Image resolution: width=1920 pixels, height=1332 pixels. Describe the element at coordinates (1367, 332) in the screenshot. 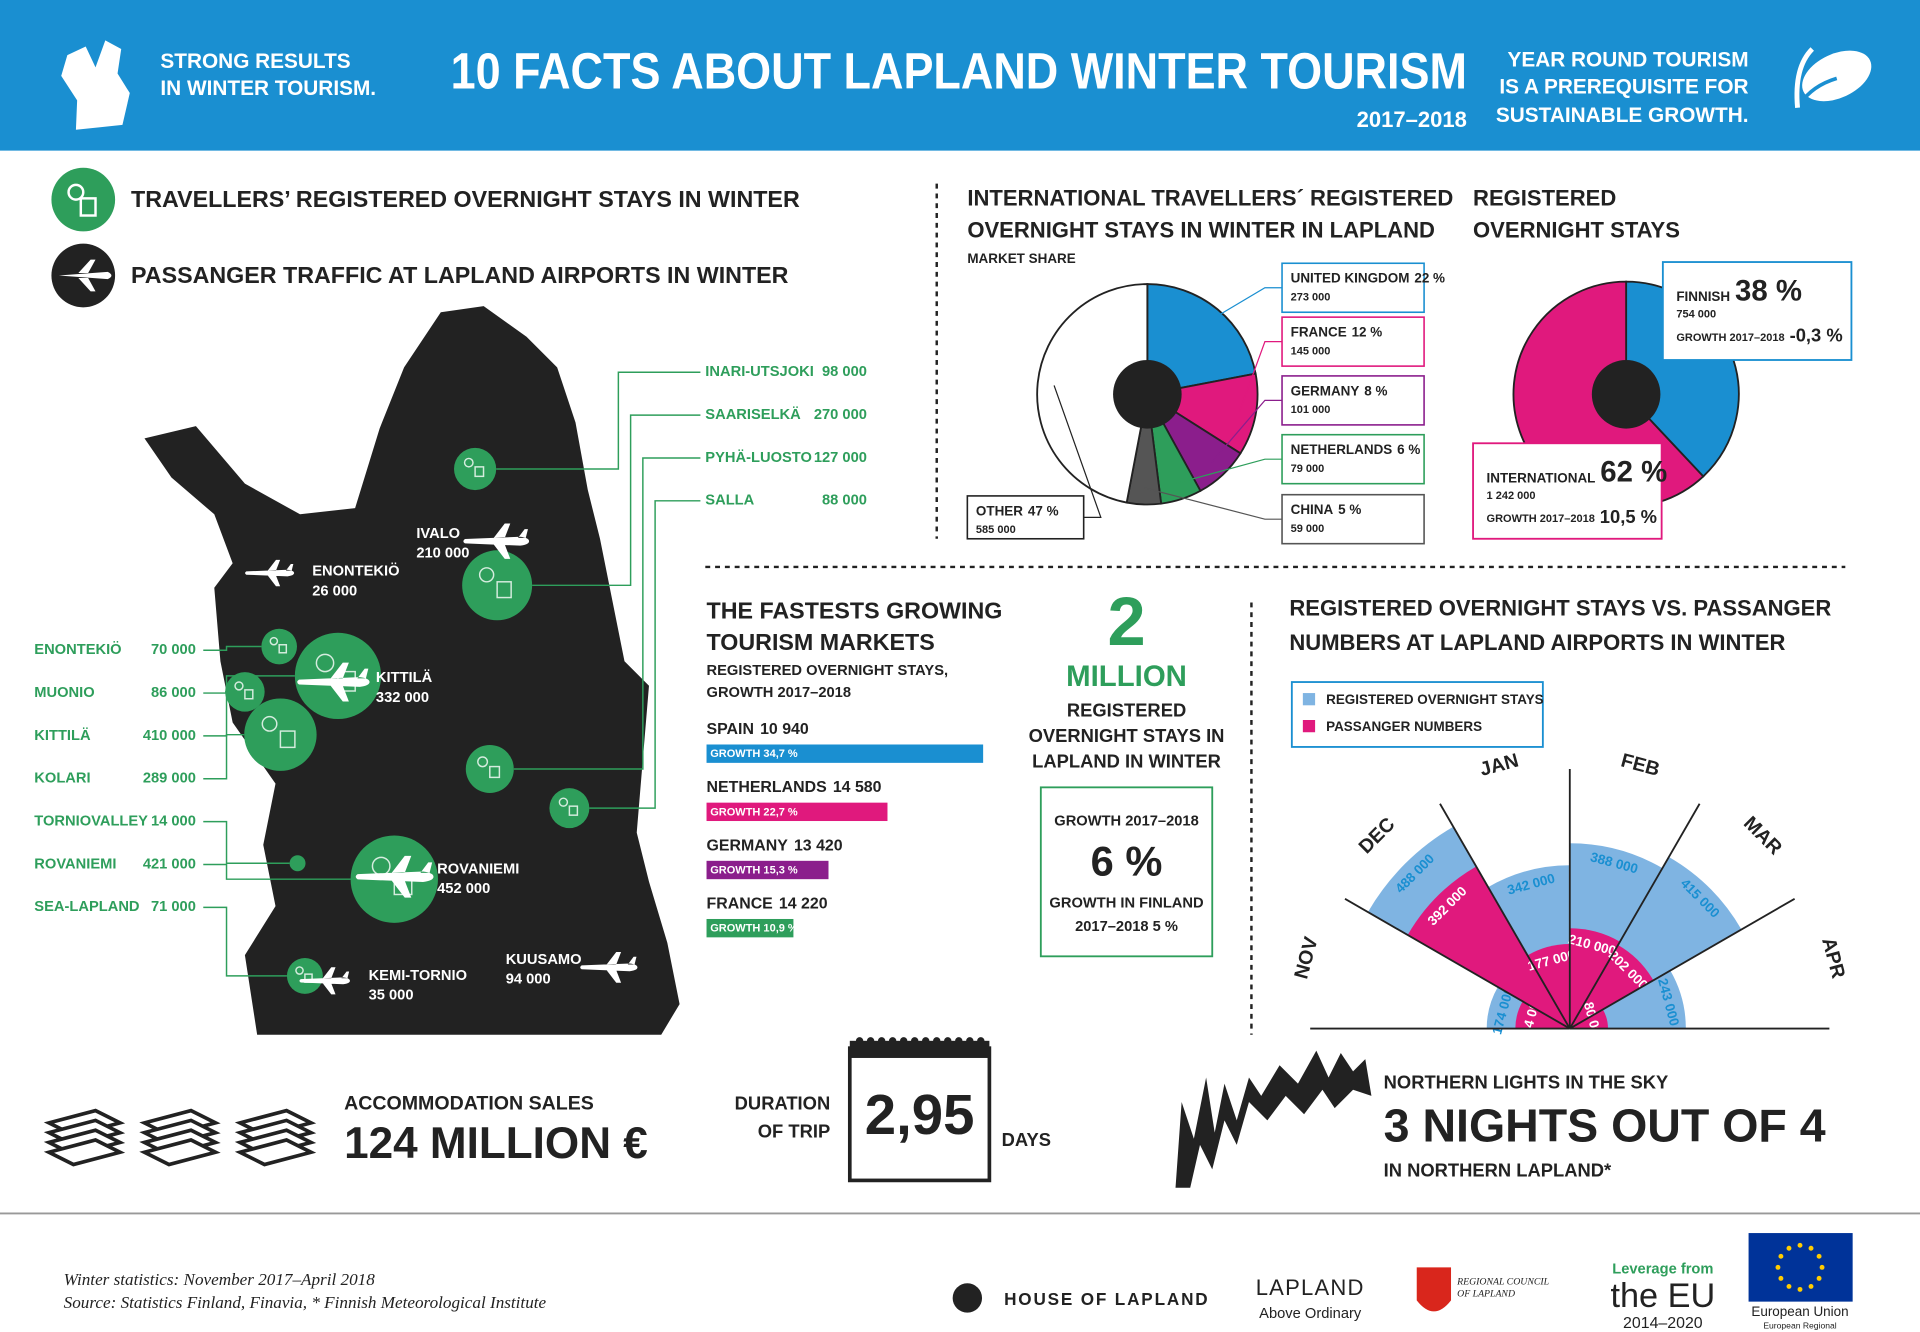

I see `slice-share: 12 %` at that location.